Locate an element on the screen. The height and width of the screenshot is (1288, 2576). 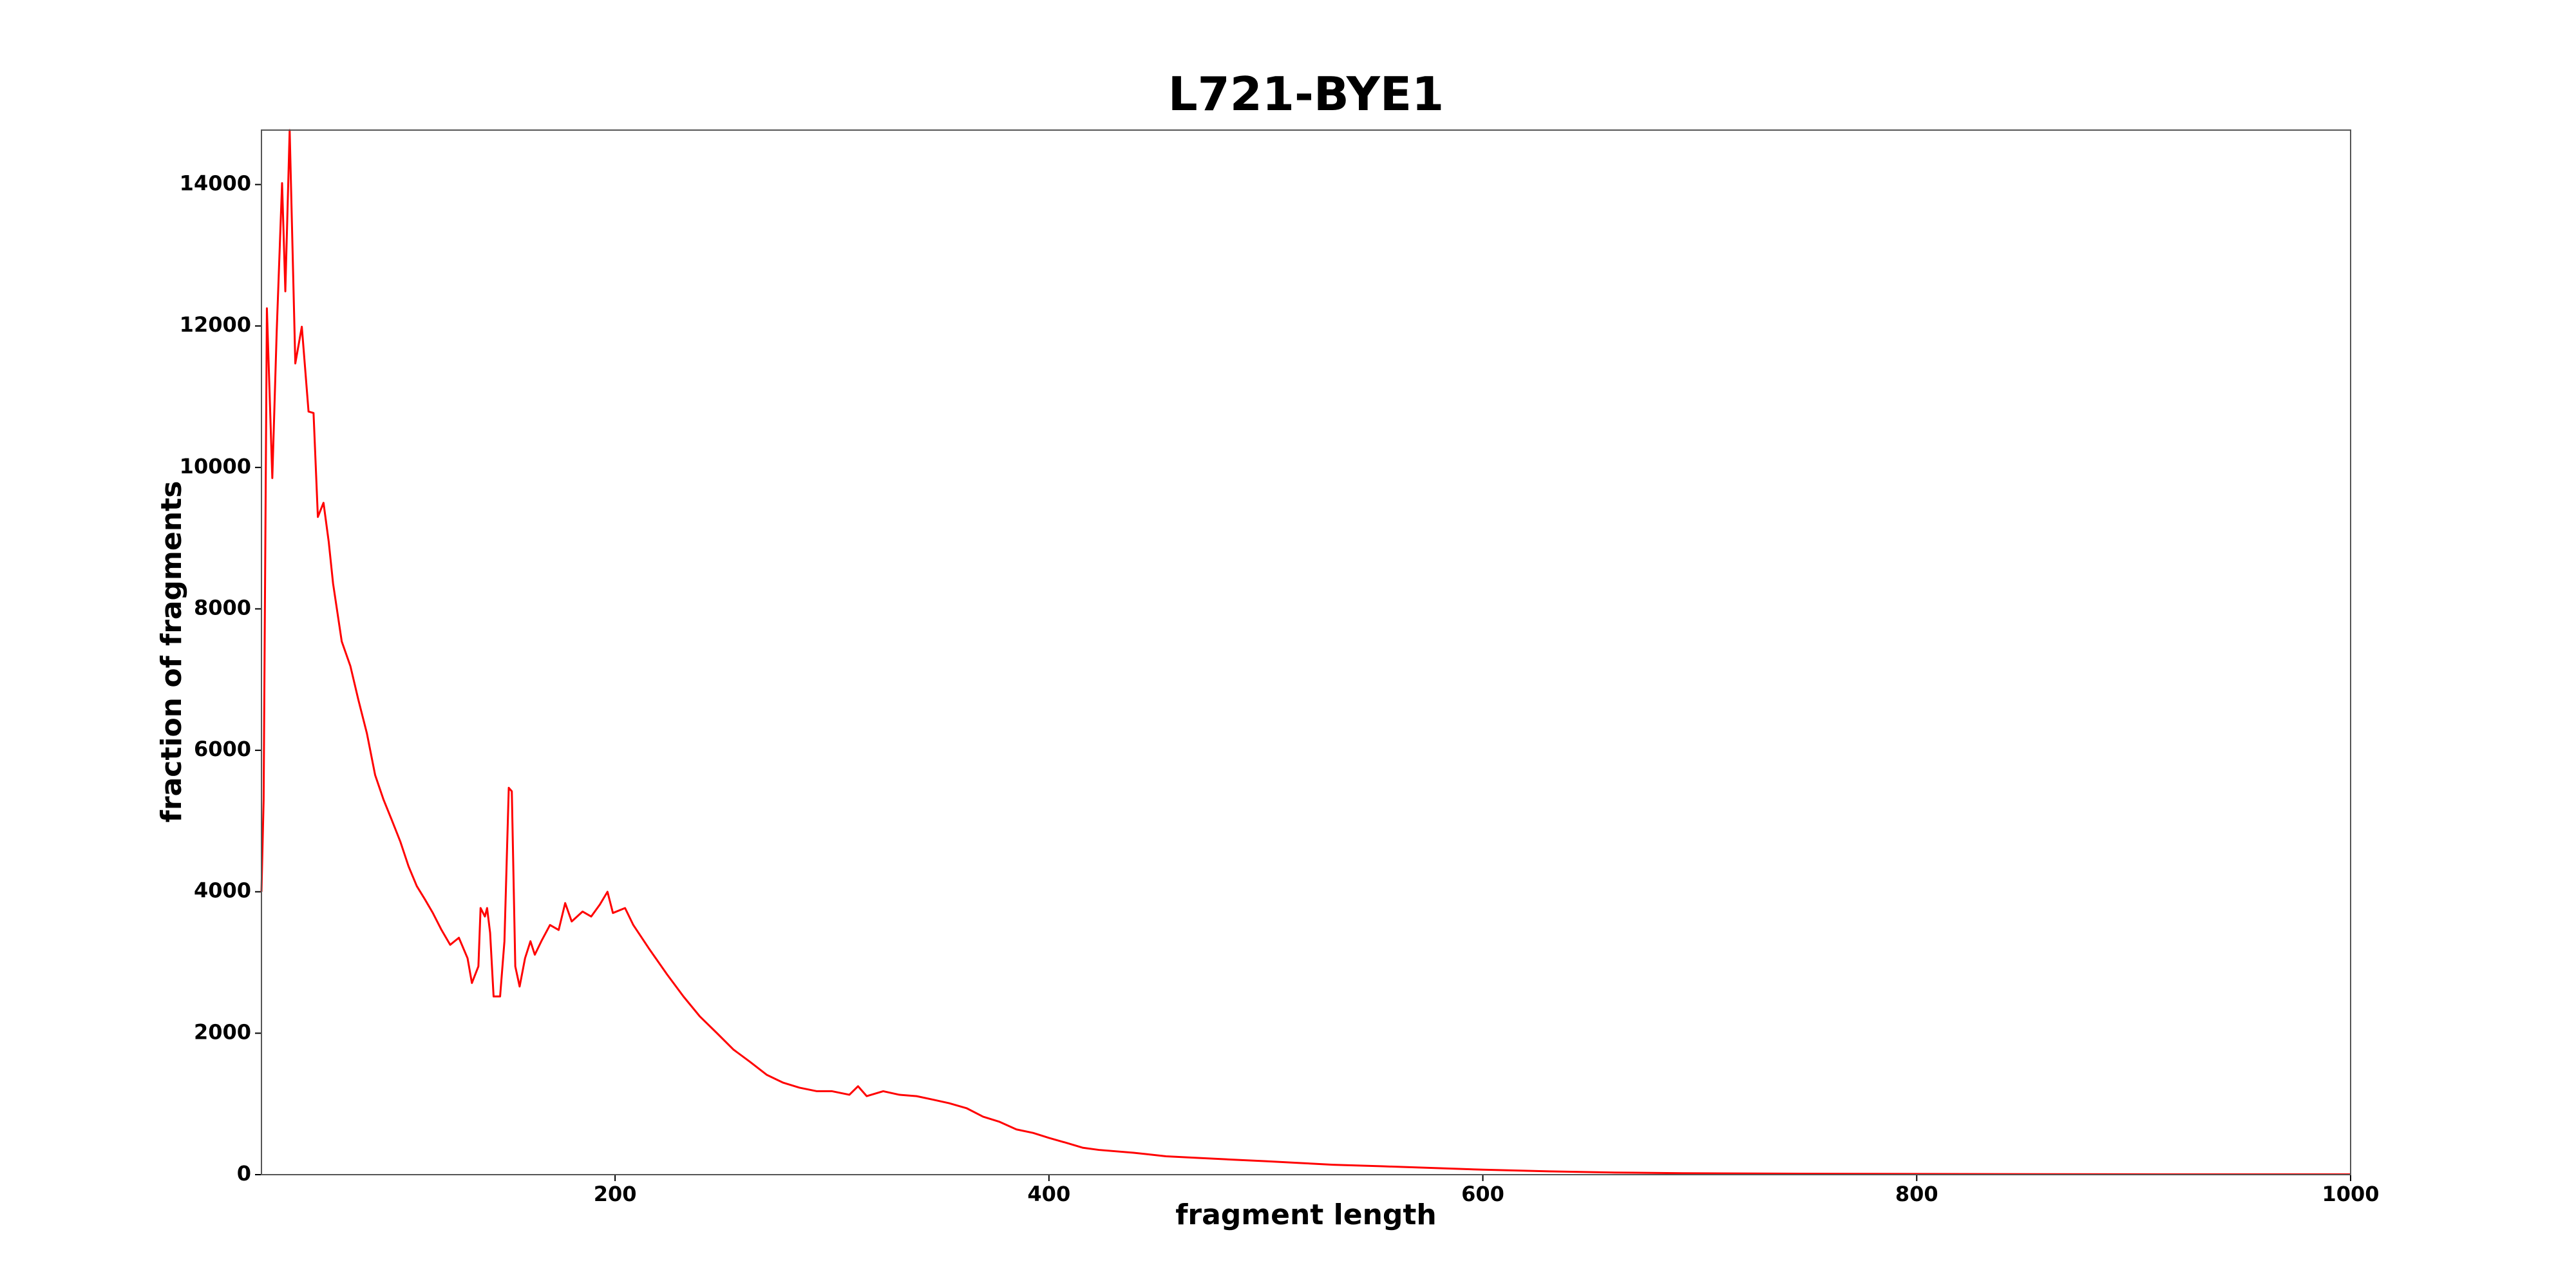
y-tick-label: 12000 is located at coordinates (215, 325).